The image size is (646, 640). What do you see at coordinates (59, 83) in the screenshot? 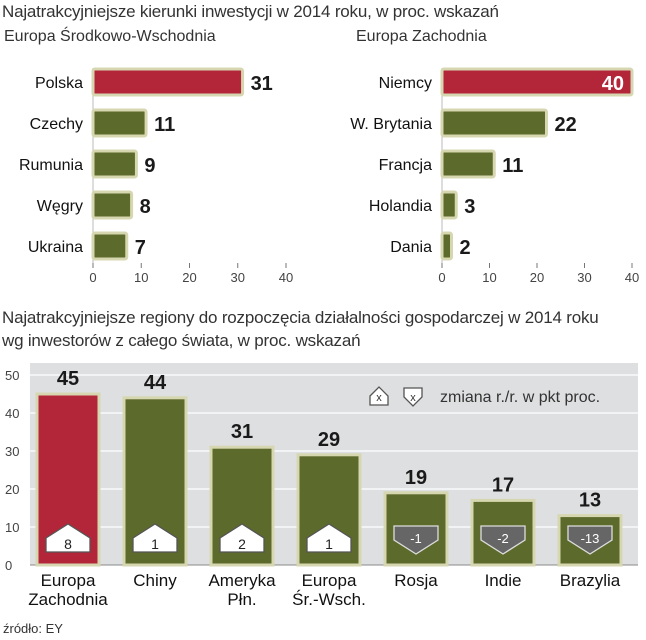
I see `cee-category-label: Polska` at bounding box center [59, 83].